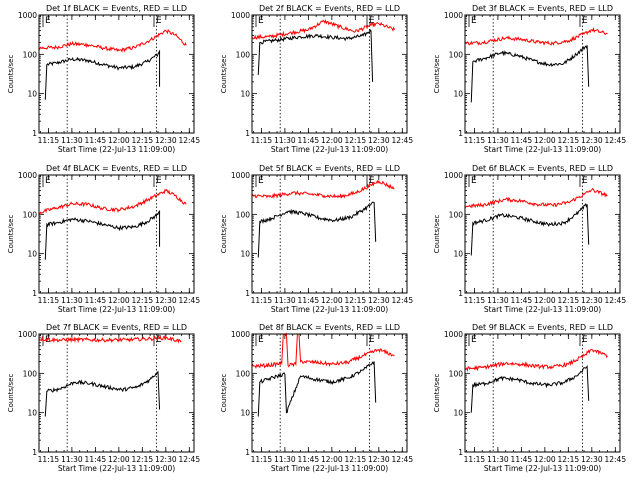 This screenshot has width=640, height=480. I want to click on chart-title: Det 9f BLACK = Events, RED = LLD, so click(542, 327).